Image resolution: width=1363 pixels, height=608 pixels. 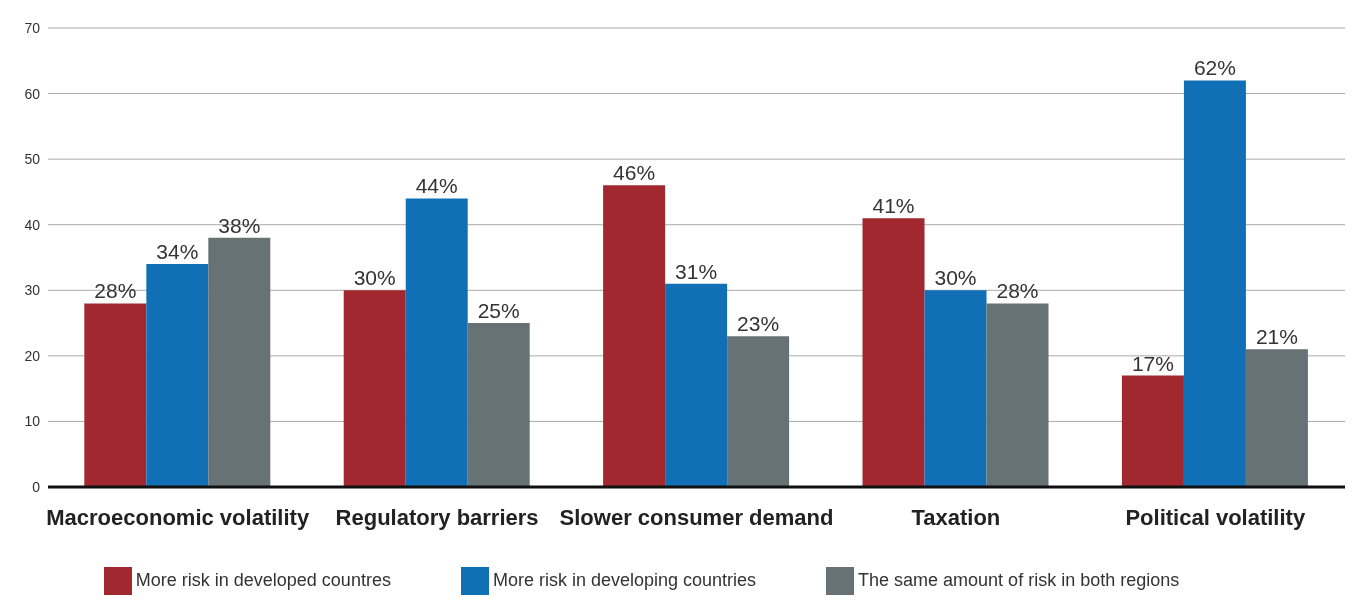 I want to click on data-label: 31%, so click(x=696, y=271).